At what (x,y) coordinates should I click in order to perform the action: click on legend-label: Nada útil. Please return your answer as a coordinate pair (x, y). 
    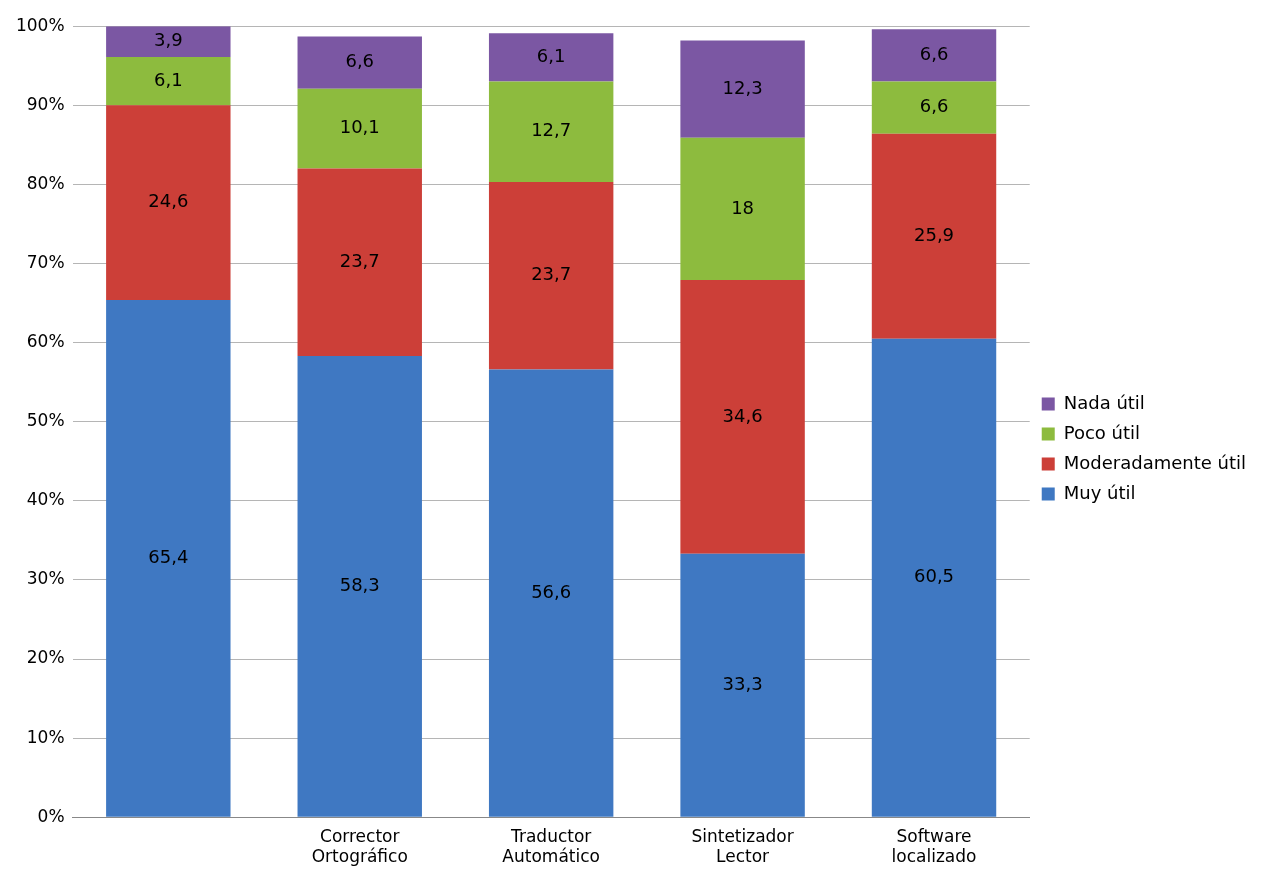
    Looking at the image, I should click on (1104, 402).